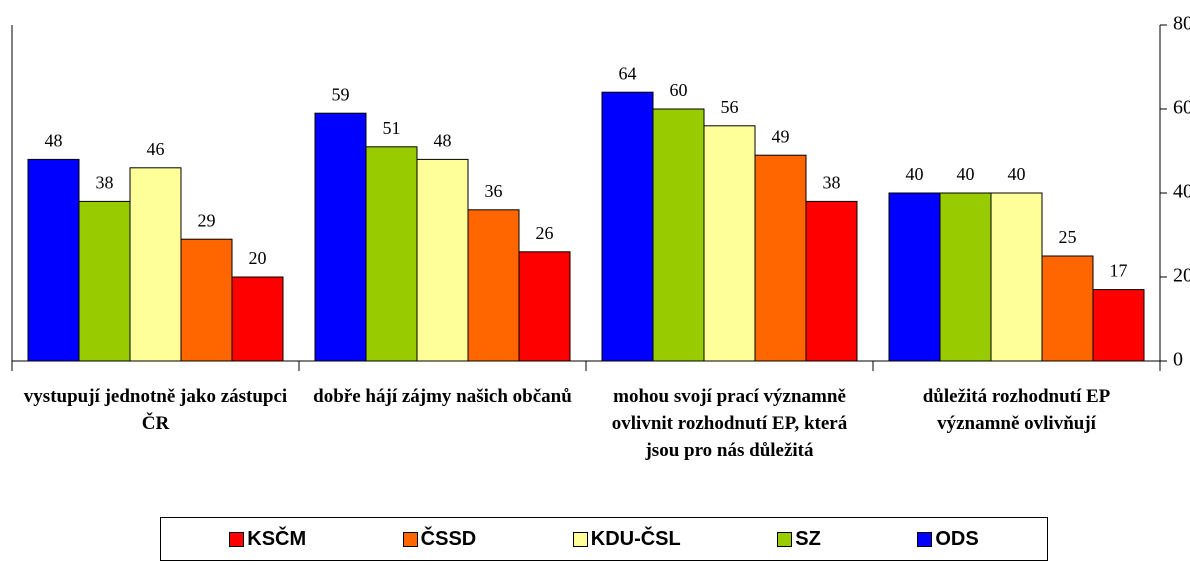  Describe the element at coordinates (494, 191) in the screenshot. I see `value-label: 36` at that location.